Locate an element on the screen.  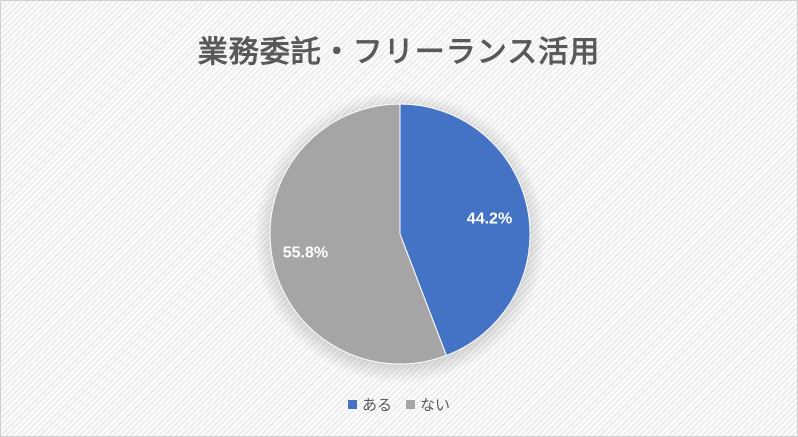
legend-swatch-aru is located at coordinates (352, 404).